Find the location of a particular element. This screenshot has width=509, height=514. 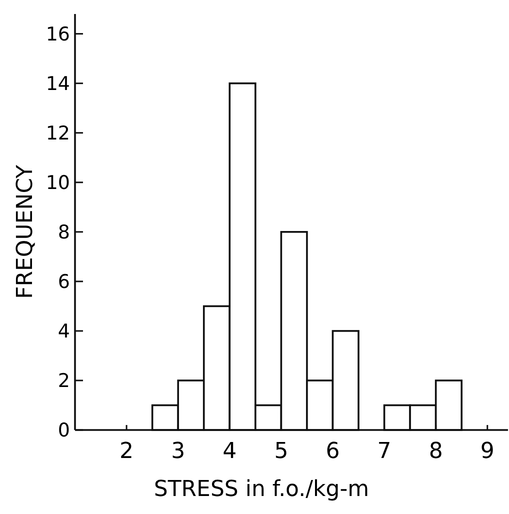

y-tick-label: 2 is located at coordinates (64, 381).